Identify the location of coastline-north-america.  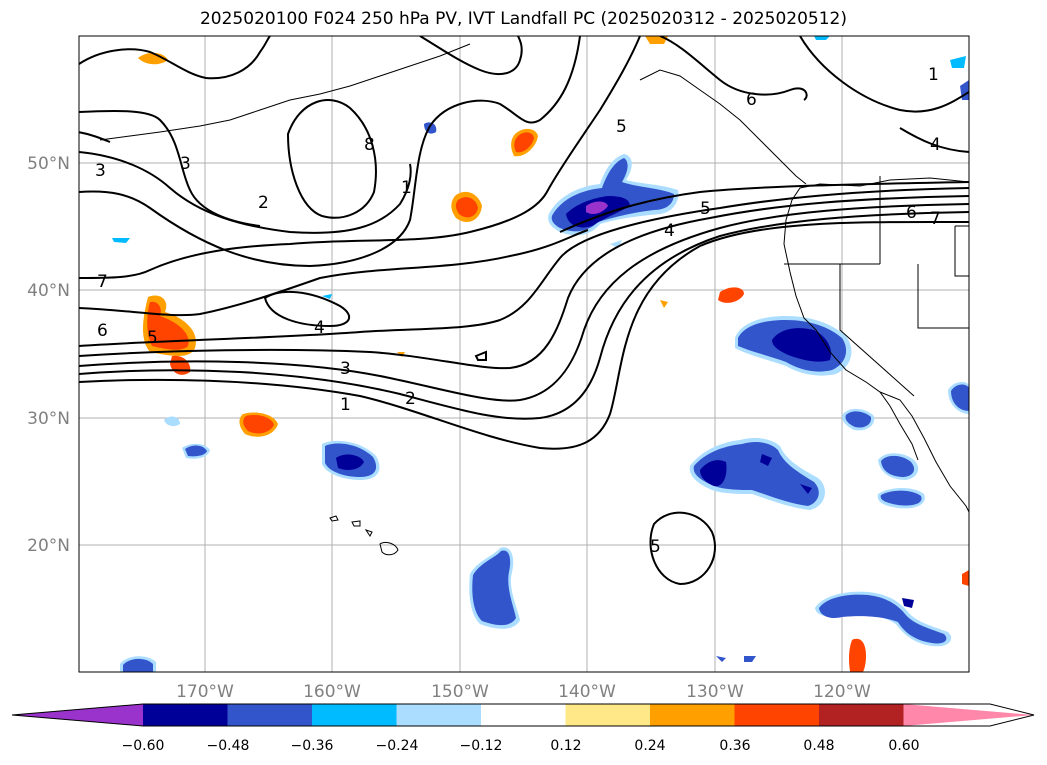
(876, 345).